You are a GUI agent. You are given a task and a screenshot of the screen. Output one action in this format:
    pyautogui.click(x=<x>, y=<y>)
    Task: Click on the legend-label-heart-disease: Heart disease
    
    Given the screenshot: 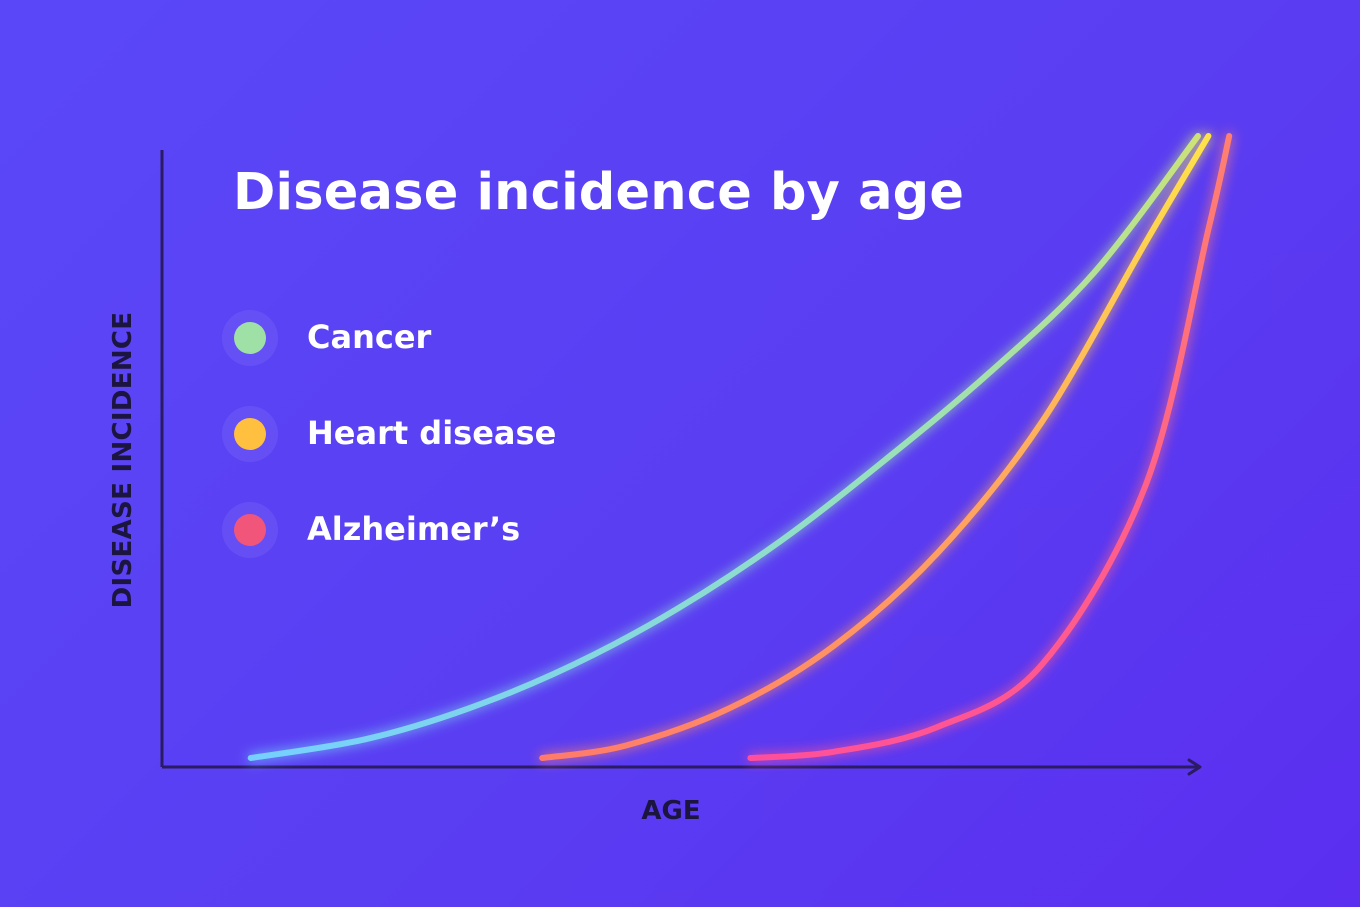 What is the action you would take?
    pyautogui.click(x=432, y=433)
    